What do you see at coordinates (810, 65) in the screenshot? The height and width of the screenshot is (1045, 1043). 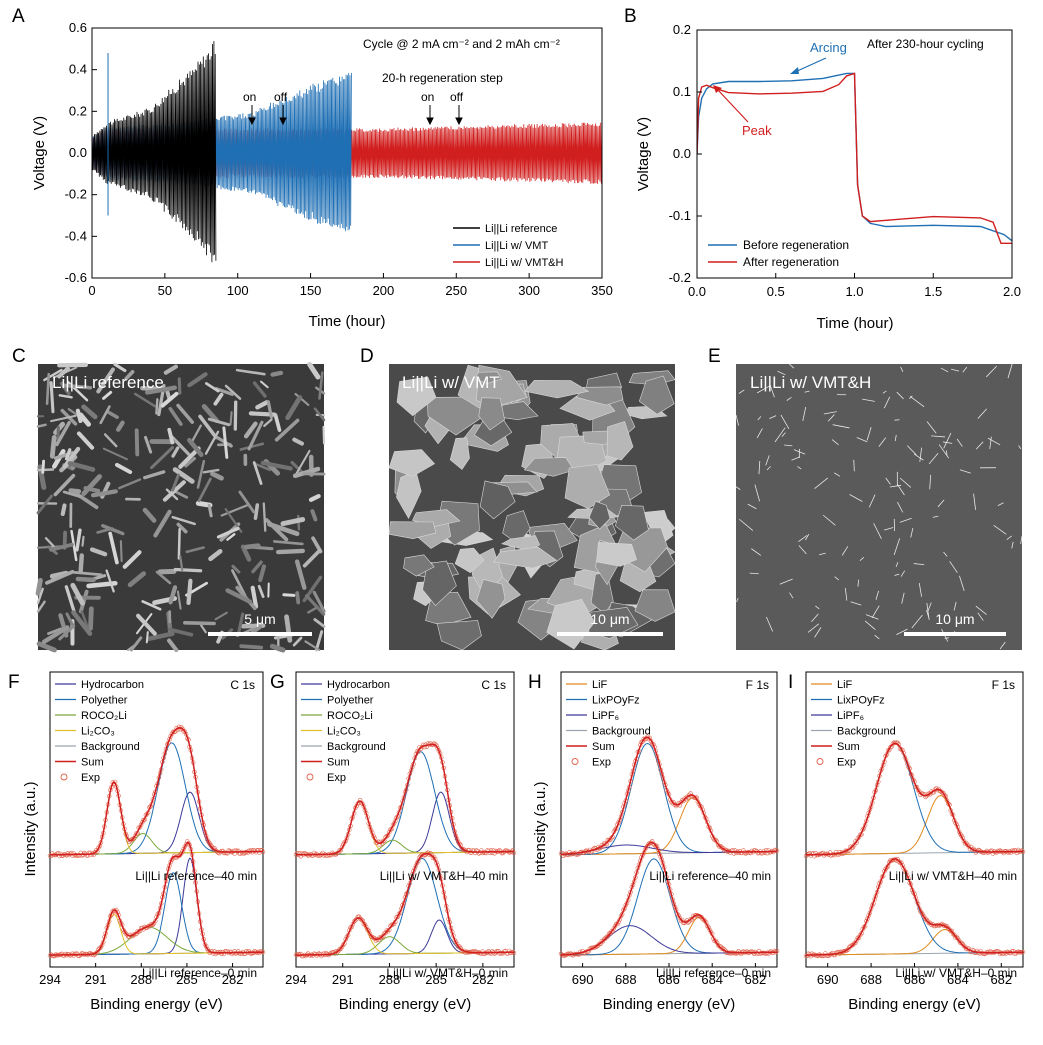 I see `arcing-arrow` at bounding box center [810, 65].